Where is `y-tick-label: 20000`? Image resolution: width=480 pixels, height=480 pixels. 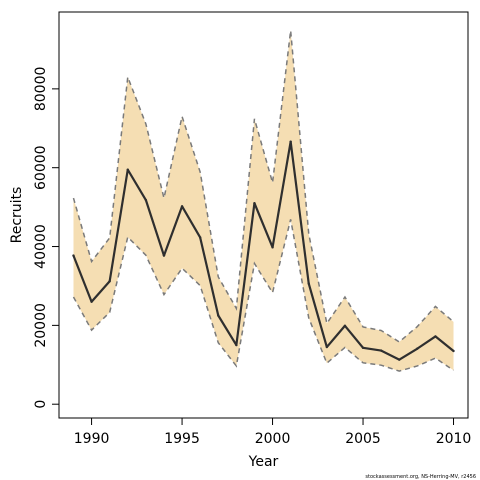 y-tick-label: 20000 is located at coordinates (41, 325).